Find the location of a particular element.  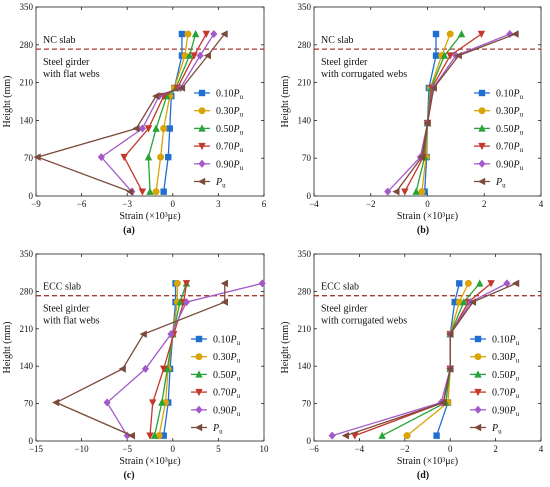

panel-caption: (b) is located at coordinates (423, 230).